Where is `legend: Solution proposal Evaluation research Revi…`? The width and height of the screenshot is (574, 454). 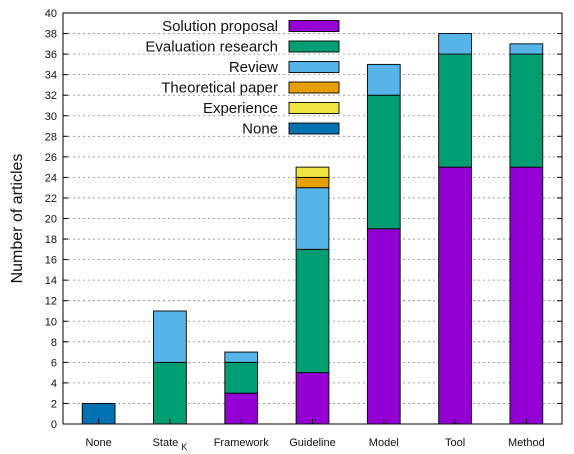
legend: Solution proposal Evaluation research Revi… is located at coordinates (242, 78).